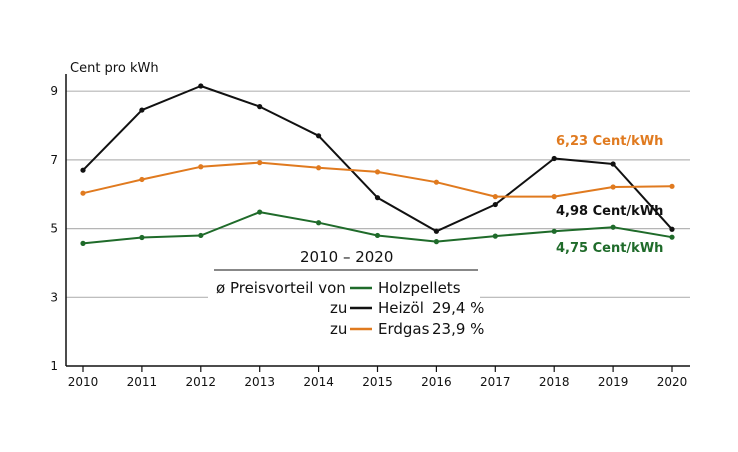 This screenshot has width=738, height=452. Describe the element at coordinates (319, 136) in the screenshot. I see `point-heizoel-2014` at that location.